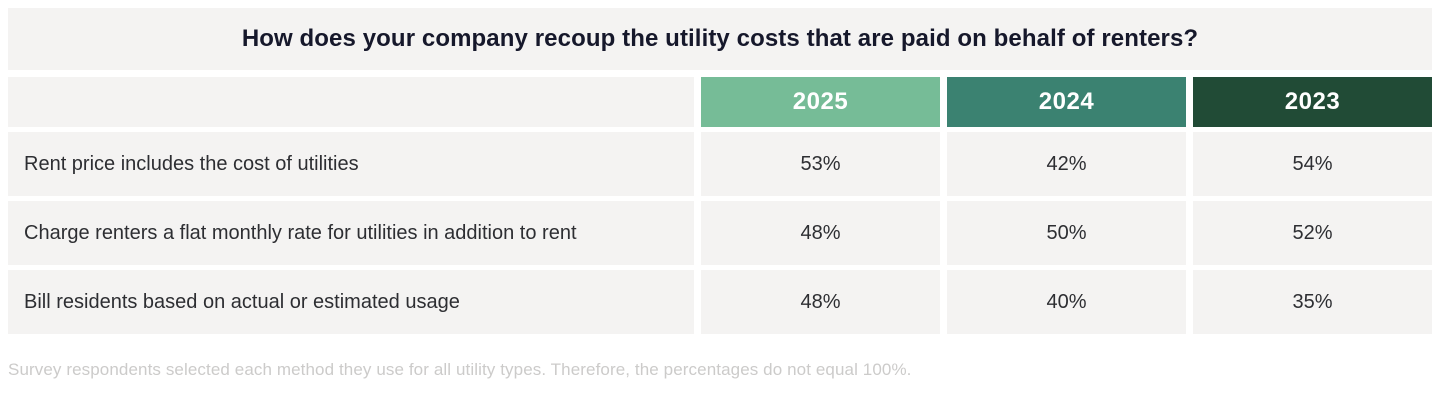 Image resolution: width=1440 pixels, height=403 pixels. Describe the element at coordinates (1066, 102) in the screenshot. I see `column-header-2024: 2024` at that location.